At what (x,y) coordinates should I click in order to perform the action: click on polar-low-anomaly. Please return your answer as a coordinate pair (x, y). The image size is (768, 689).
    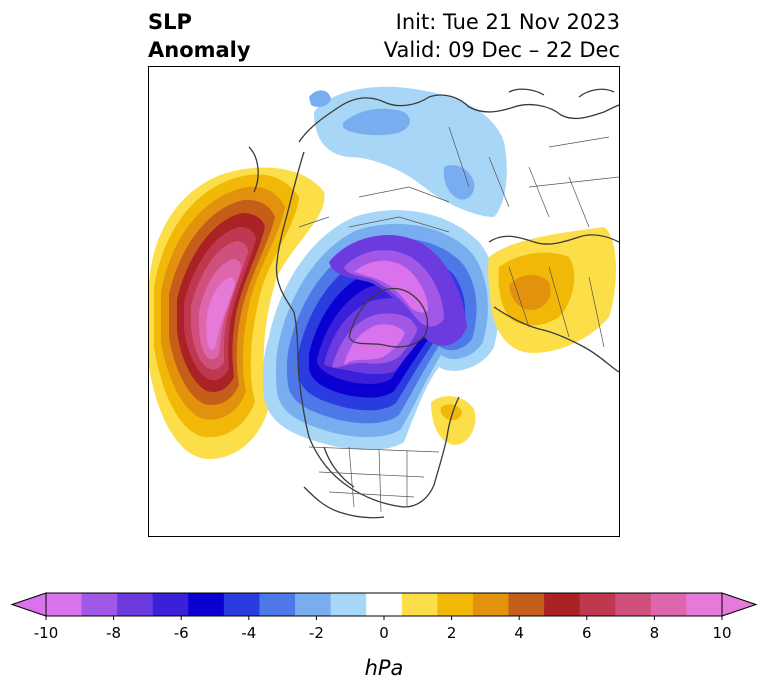
    Looking at the image, I should click on (380, 330).